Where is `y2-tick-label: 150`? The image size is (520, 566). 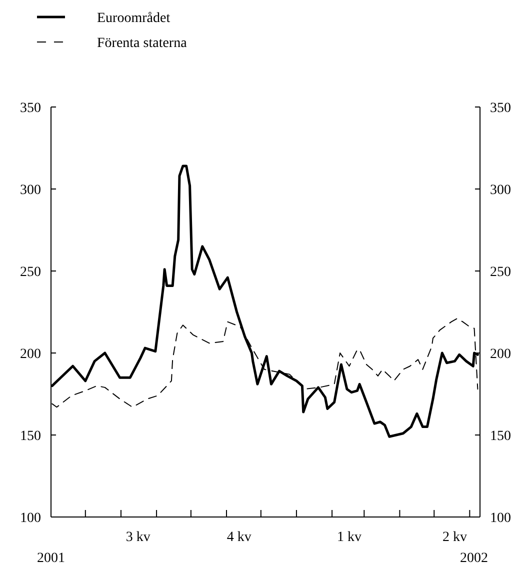
y2-tick-label: 150 is located at coordinates (500, 436).